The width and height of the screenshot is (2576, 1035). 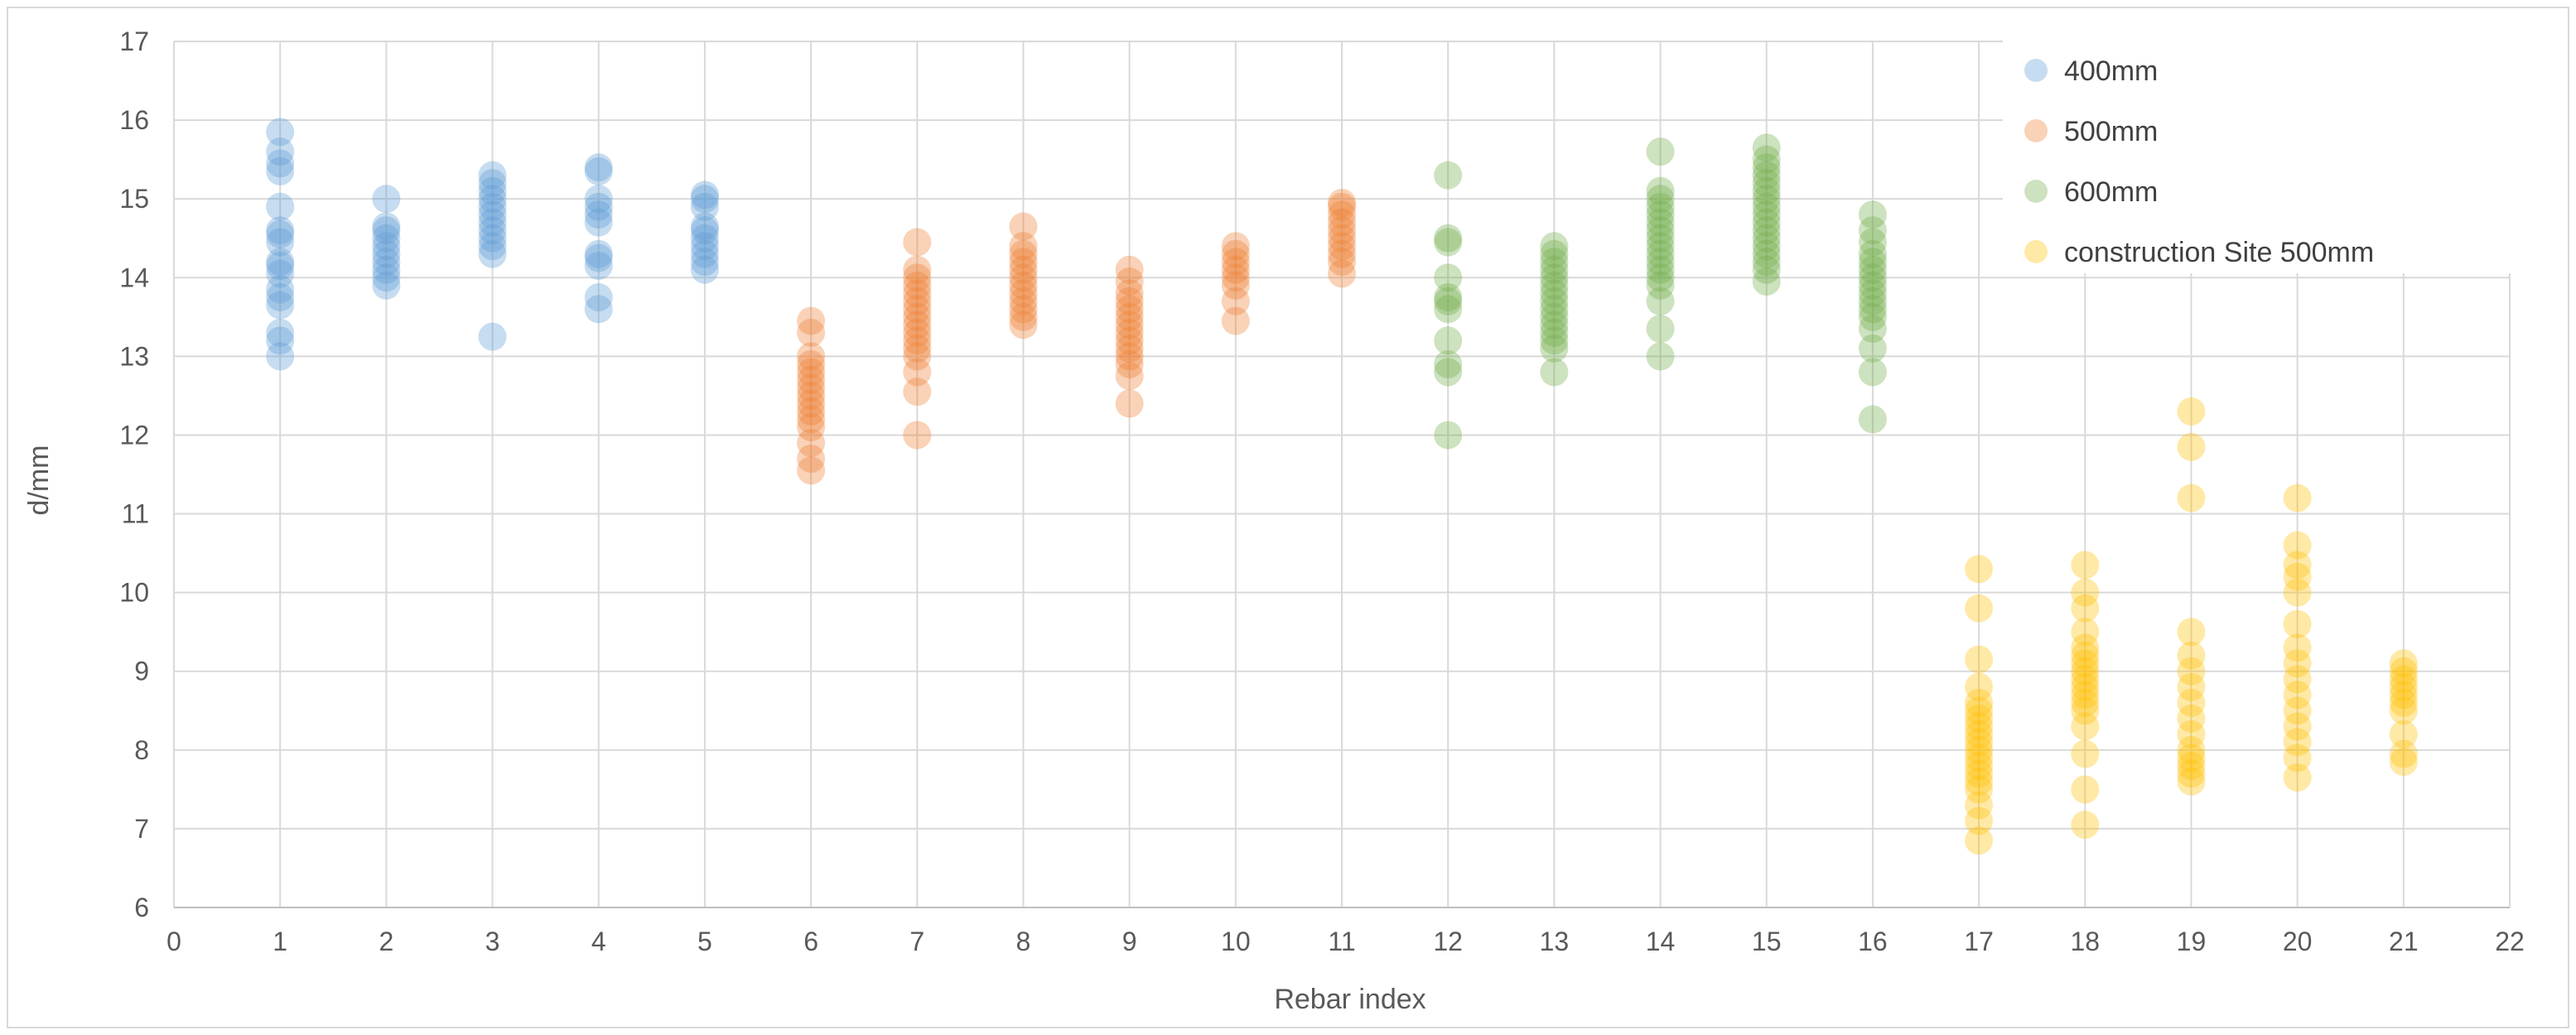 What do you see at coordinates (2036, 252) in the screenshot?
I see `legend-marker` at bounding box center [2036, 252].